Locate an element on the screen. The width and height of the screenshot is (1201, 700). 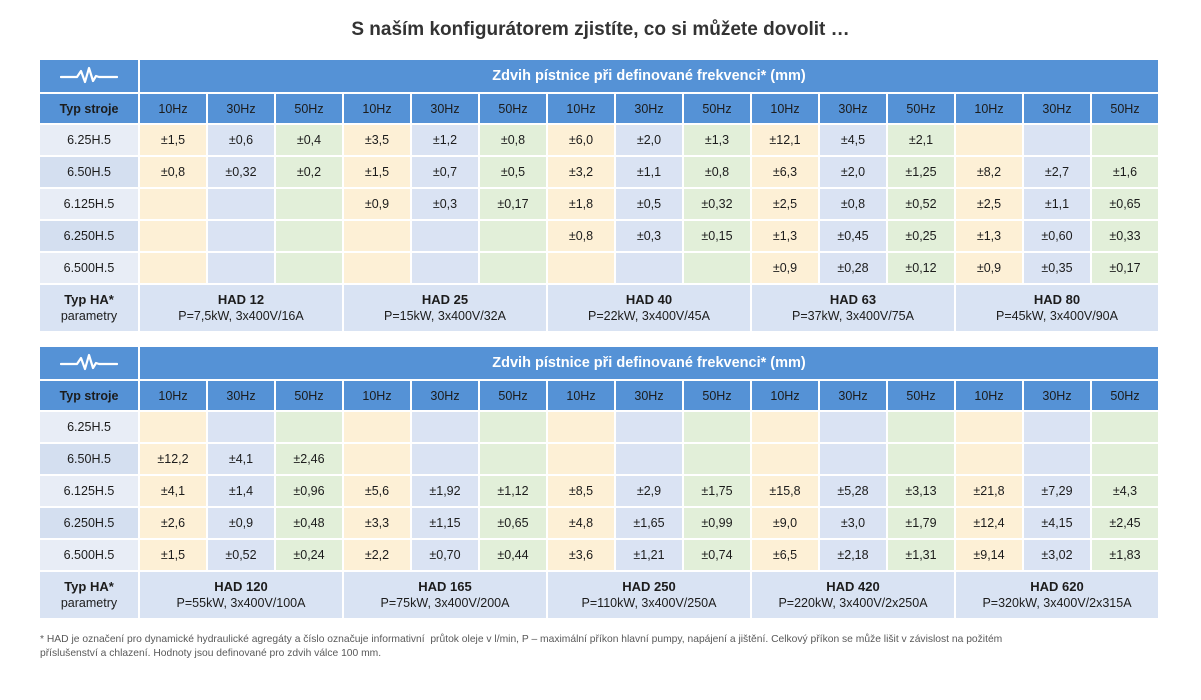
stroke-value-cell: ±2,45 is located at coordinates (1125, 523).